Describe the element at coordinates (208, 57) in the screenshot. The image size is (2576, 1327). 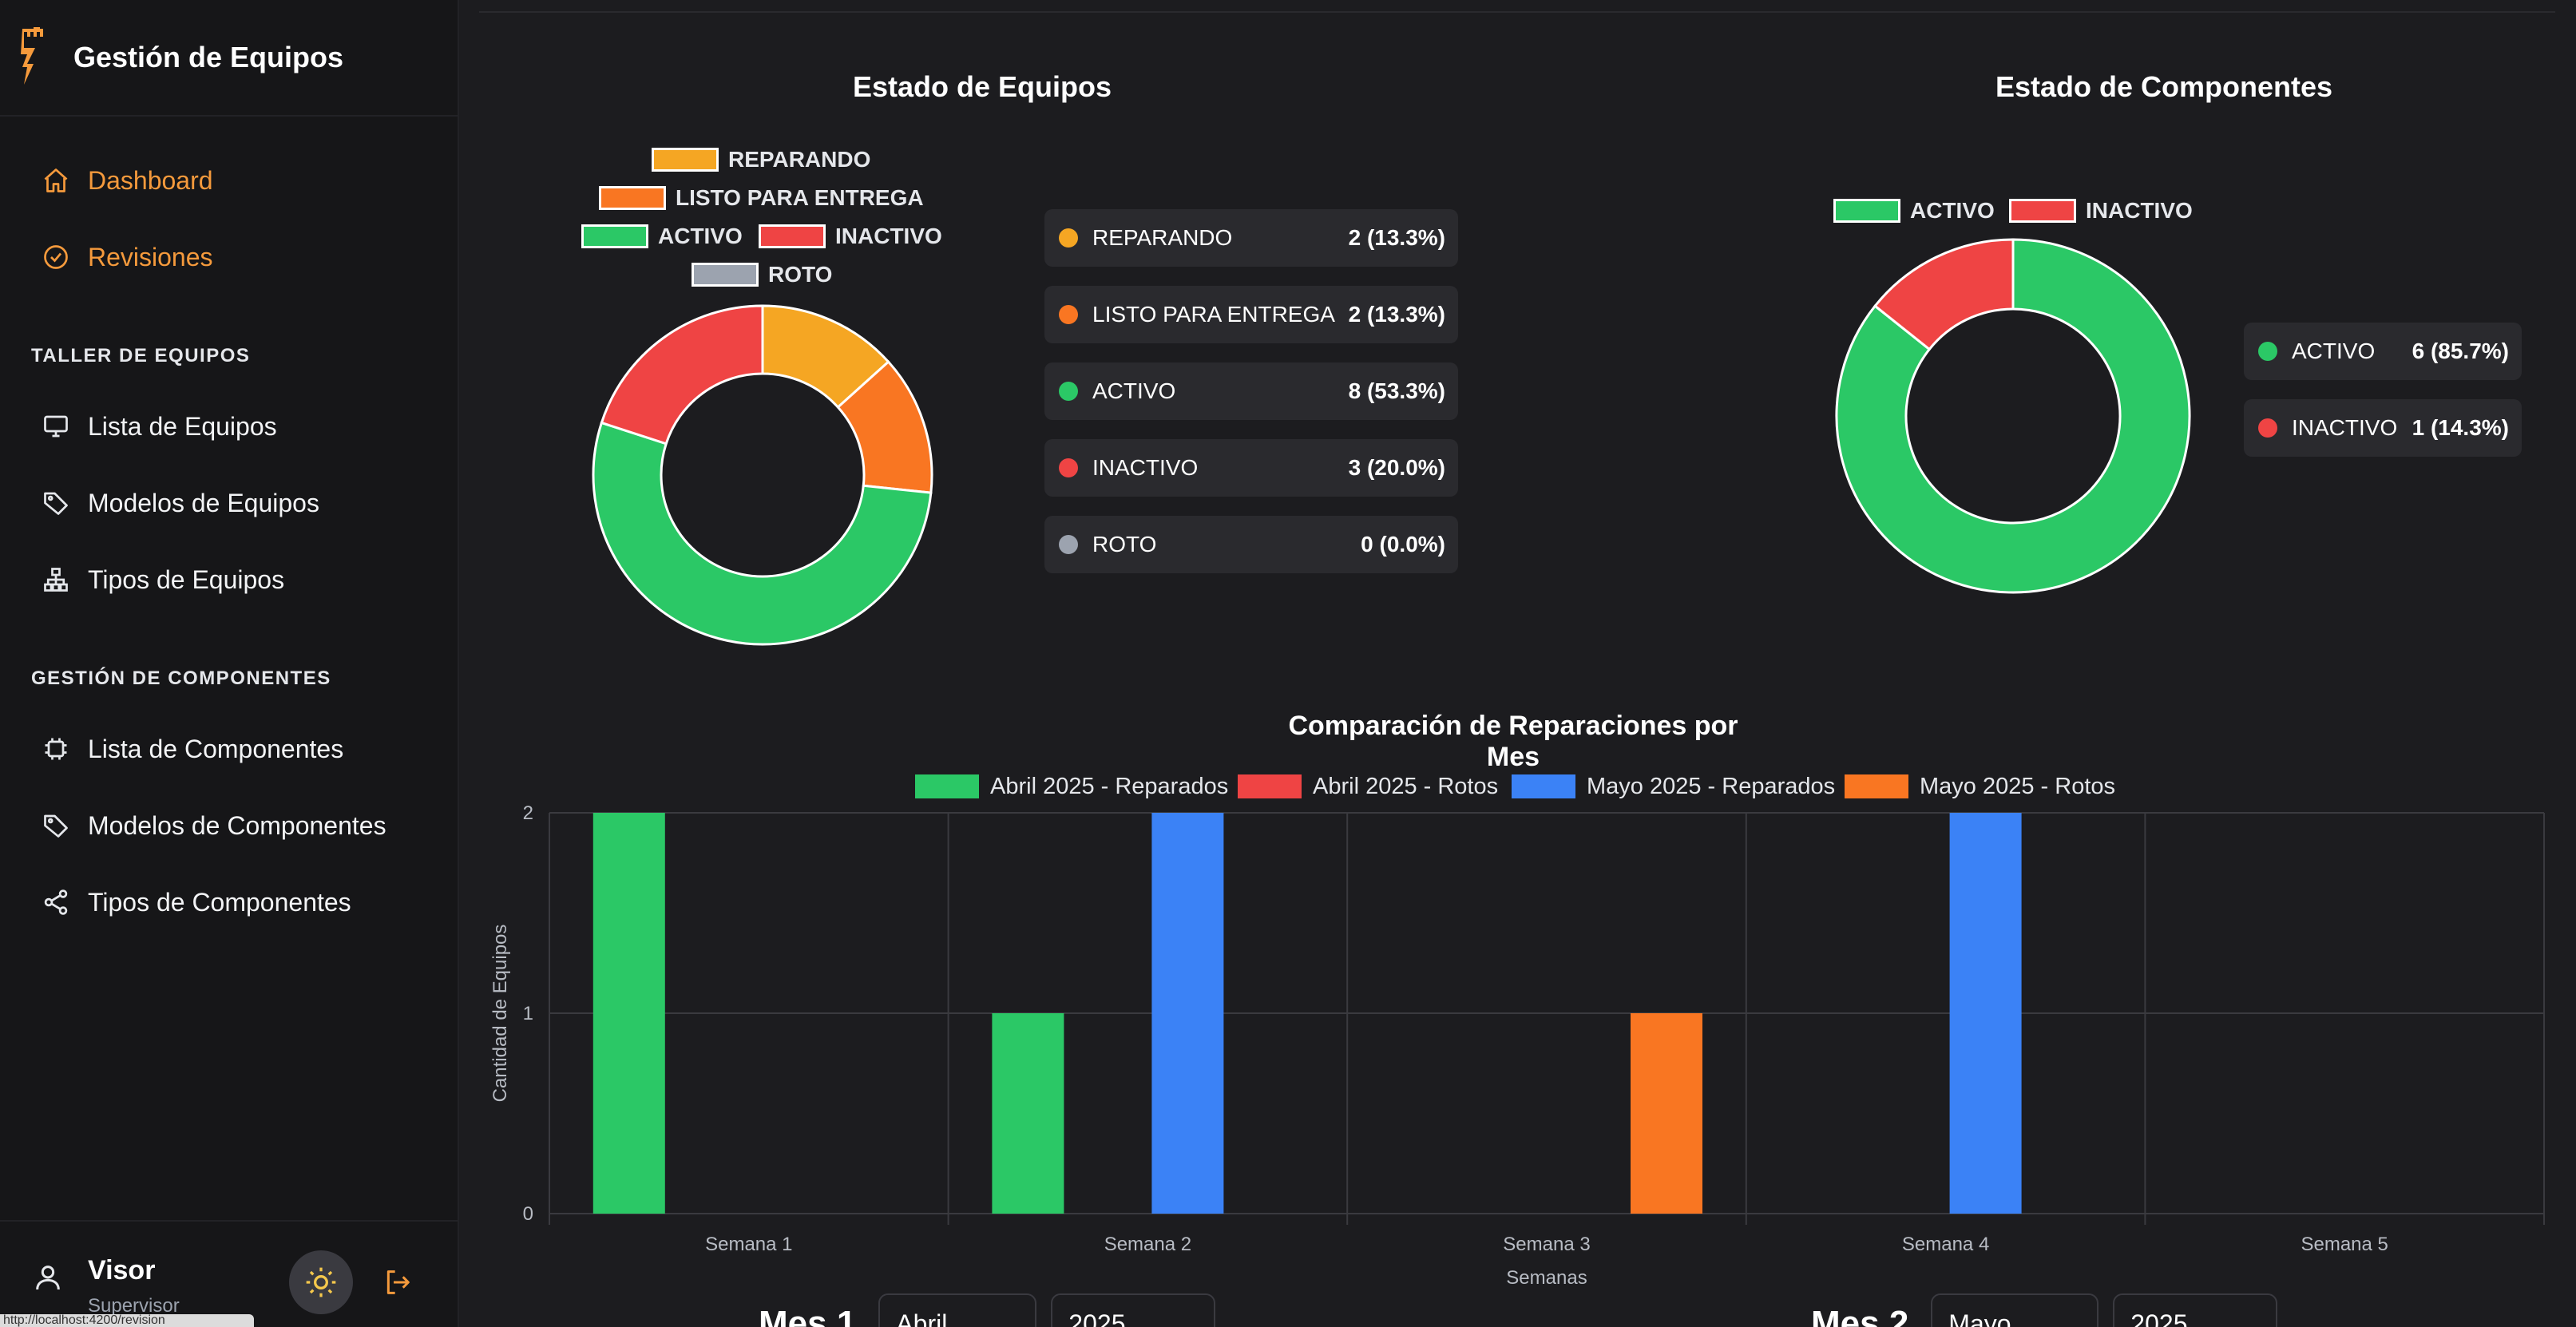
I see `app-title: Gestión de Equipos` at that location.